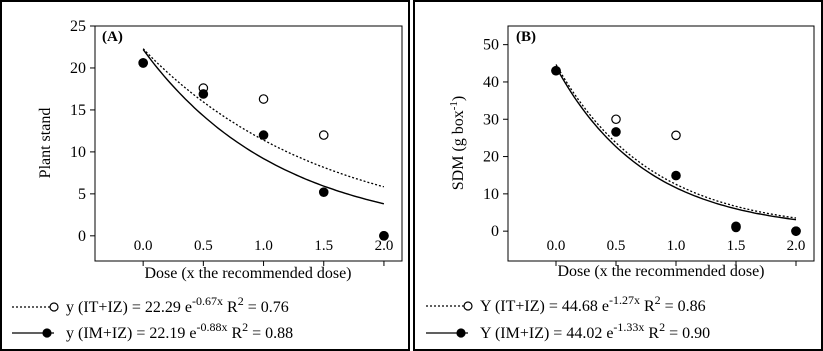 Image resolution: width=823 pixels, height=351 pixels. What do you see at coordinates (495, 231) in the screenshot?
I see `y-tick-label-b: 0` at bounding box center [495, 231].